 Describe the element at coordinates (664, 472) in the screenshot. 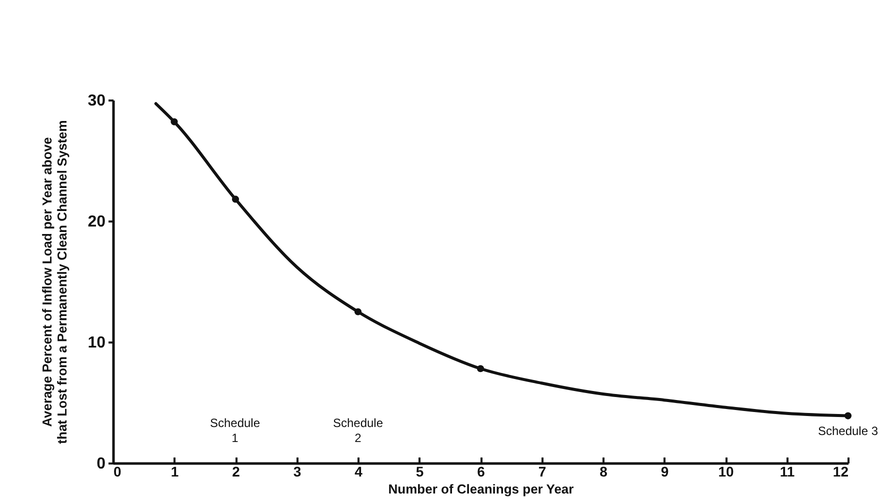

I see `x-tick-label: 9` at that location.